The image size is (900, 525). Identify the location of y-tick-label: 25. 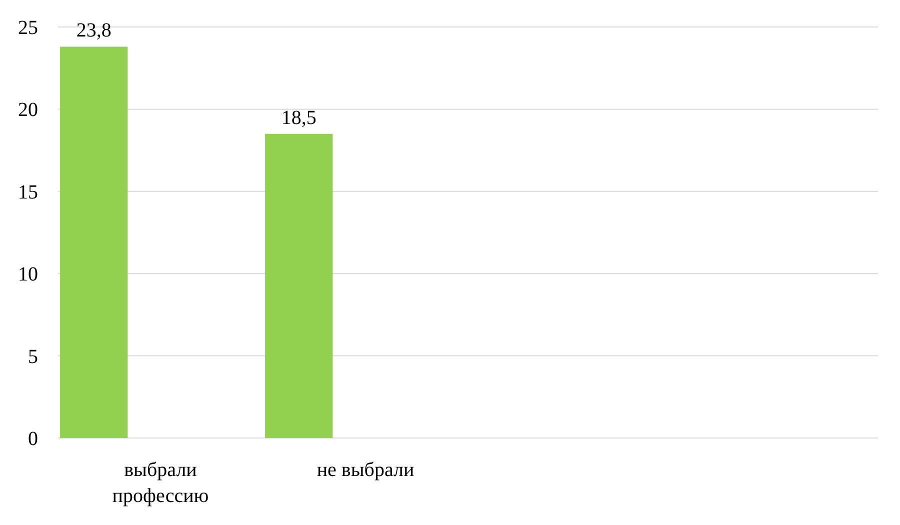
(28, 28).